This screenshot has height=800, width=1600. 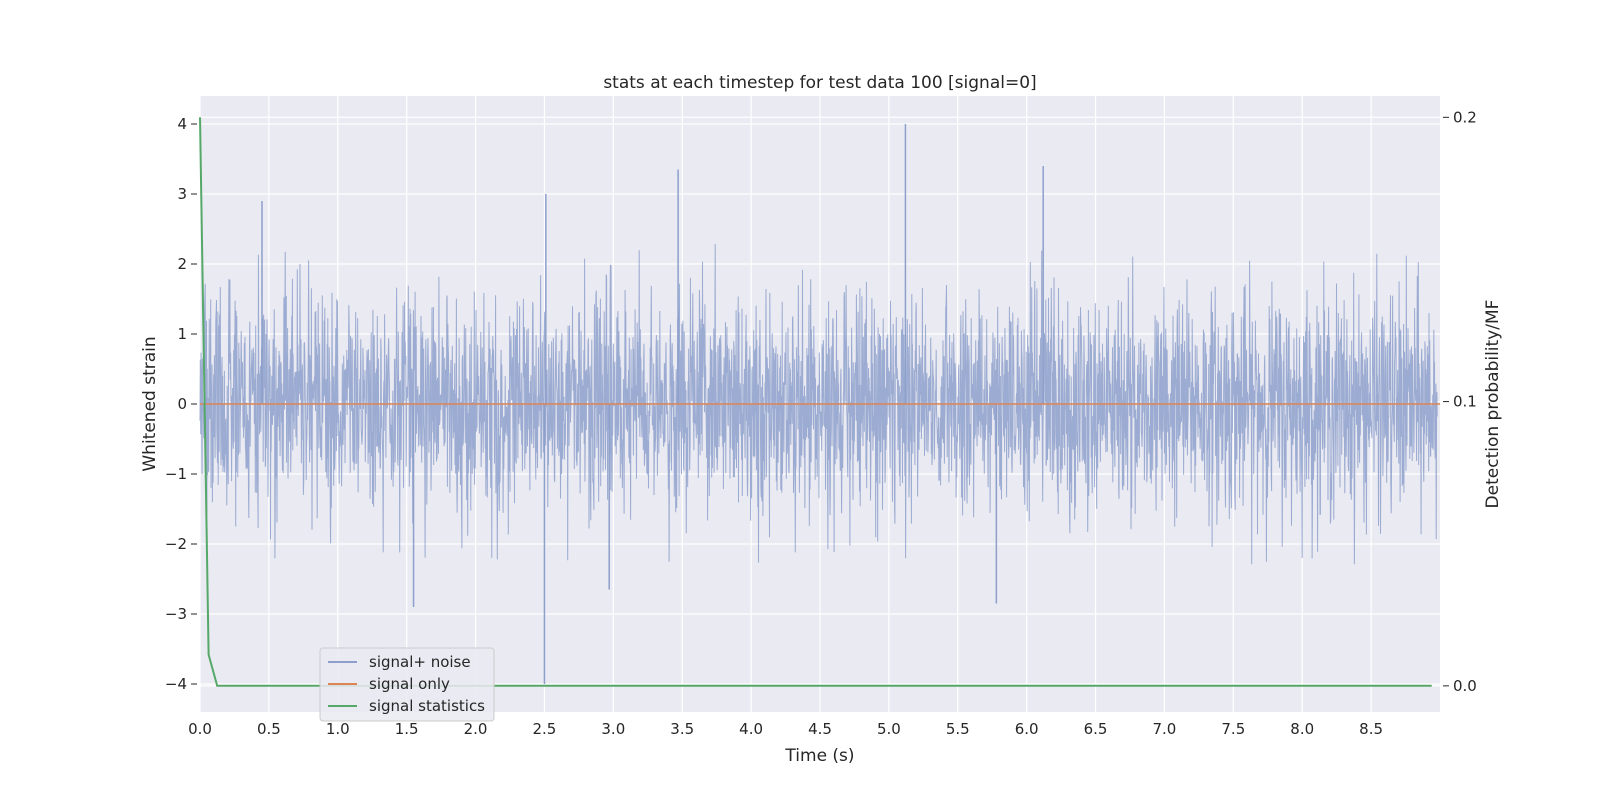 I want to click on y-tick-label: 0, so click(x=182, y=404).